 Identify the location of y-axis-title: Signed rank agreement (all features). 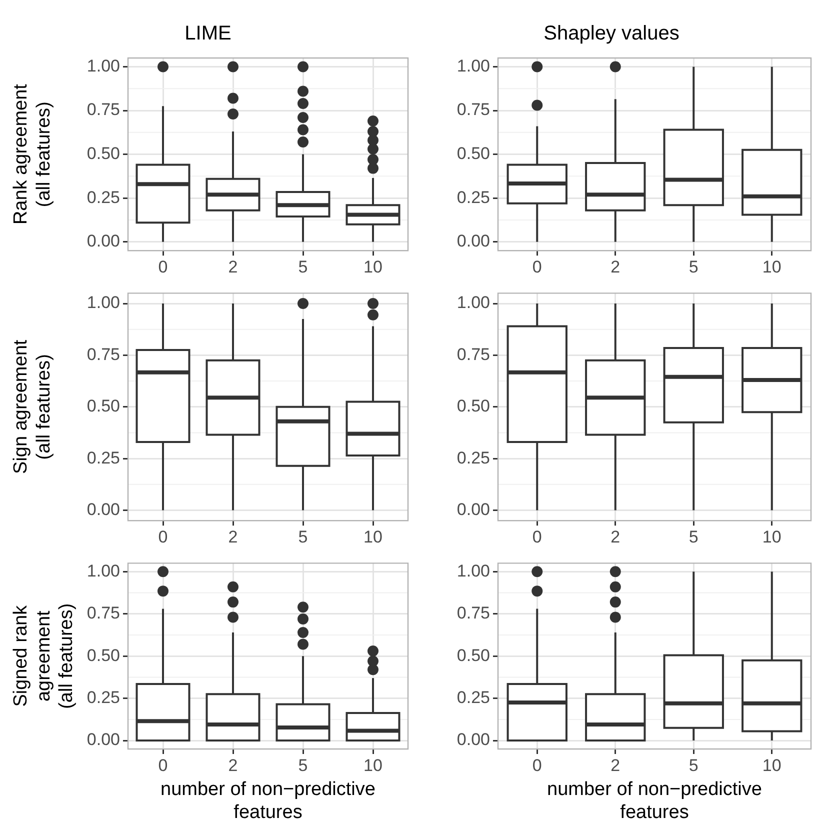
(44, 656).